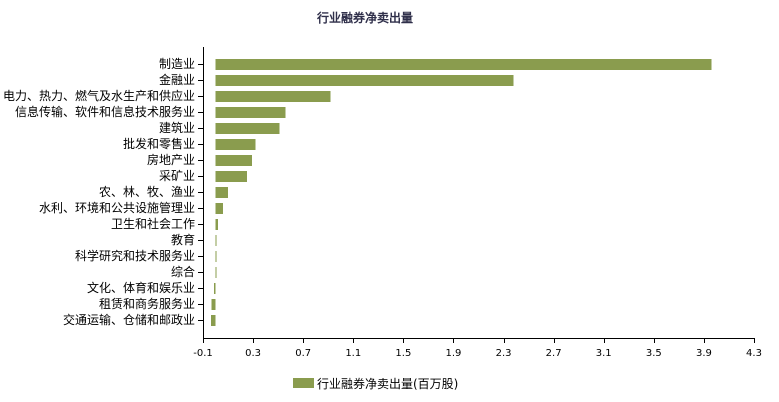 Image resolution: width=779 pixels, height=402 pixels. Describe the element at coordinates (203, 353) in the screenshot. I see `x-tick-label: -0.1` at that location.